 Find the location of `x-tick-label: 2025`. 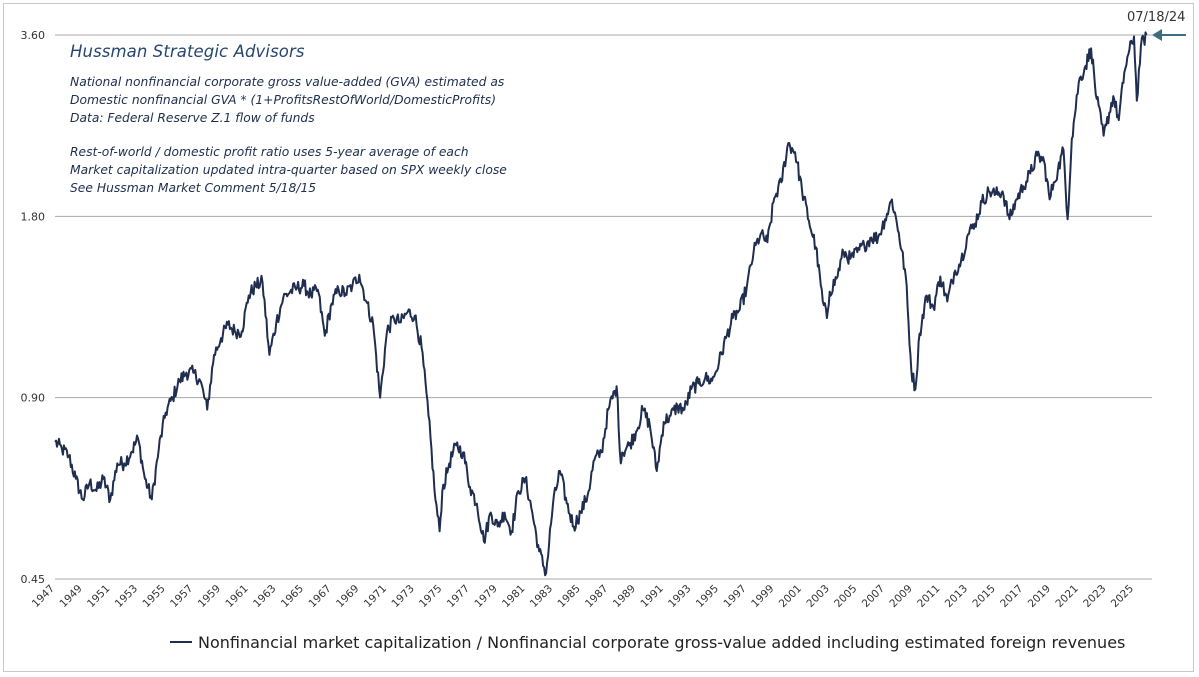

x-tick-label: 2025 is located at coordinates (1122, 596).